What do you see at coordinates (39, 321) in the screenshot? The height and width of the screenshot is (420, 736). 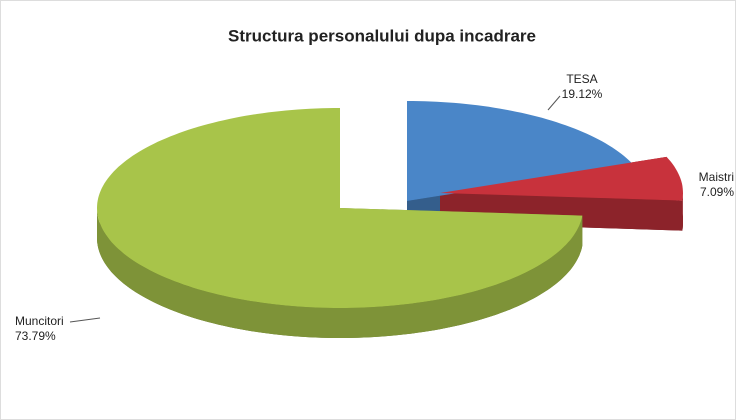 I see `category-label: Muncitori` at bounding box center [39, 321].